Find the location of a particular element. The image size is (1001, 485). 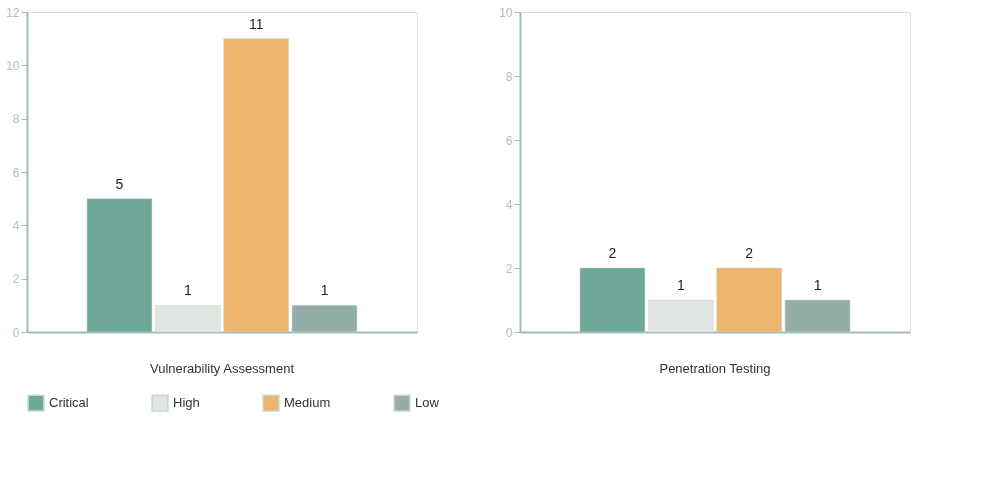

legend-label: Low is located at coordinates (427, 403).